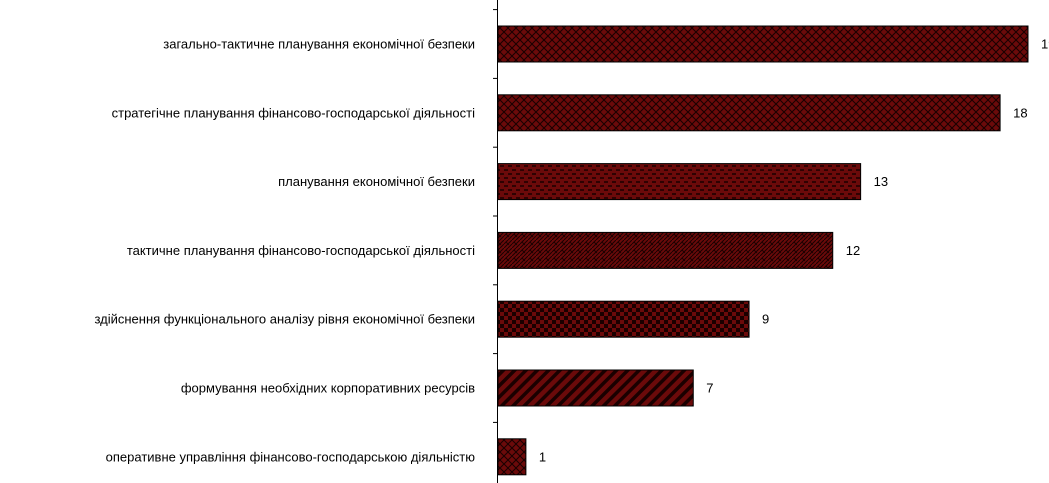 Image resolution: width=1049 pixels, height=483 pixels. What do you see at coordinates (765, 319) in the screenshot?
I see `value-label: 9` at bounding box center [765, 319].